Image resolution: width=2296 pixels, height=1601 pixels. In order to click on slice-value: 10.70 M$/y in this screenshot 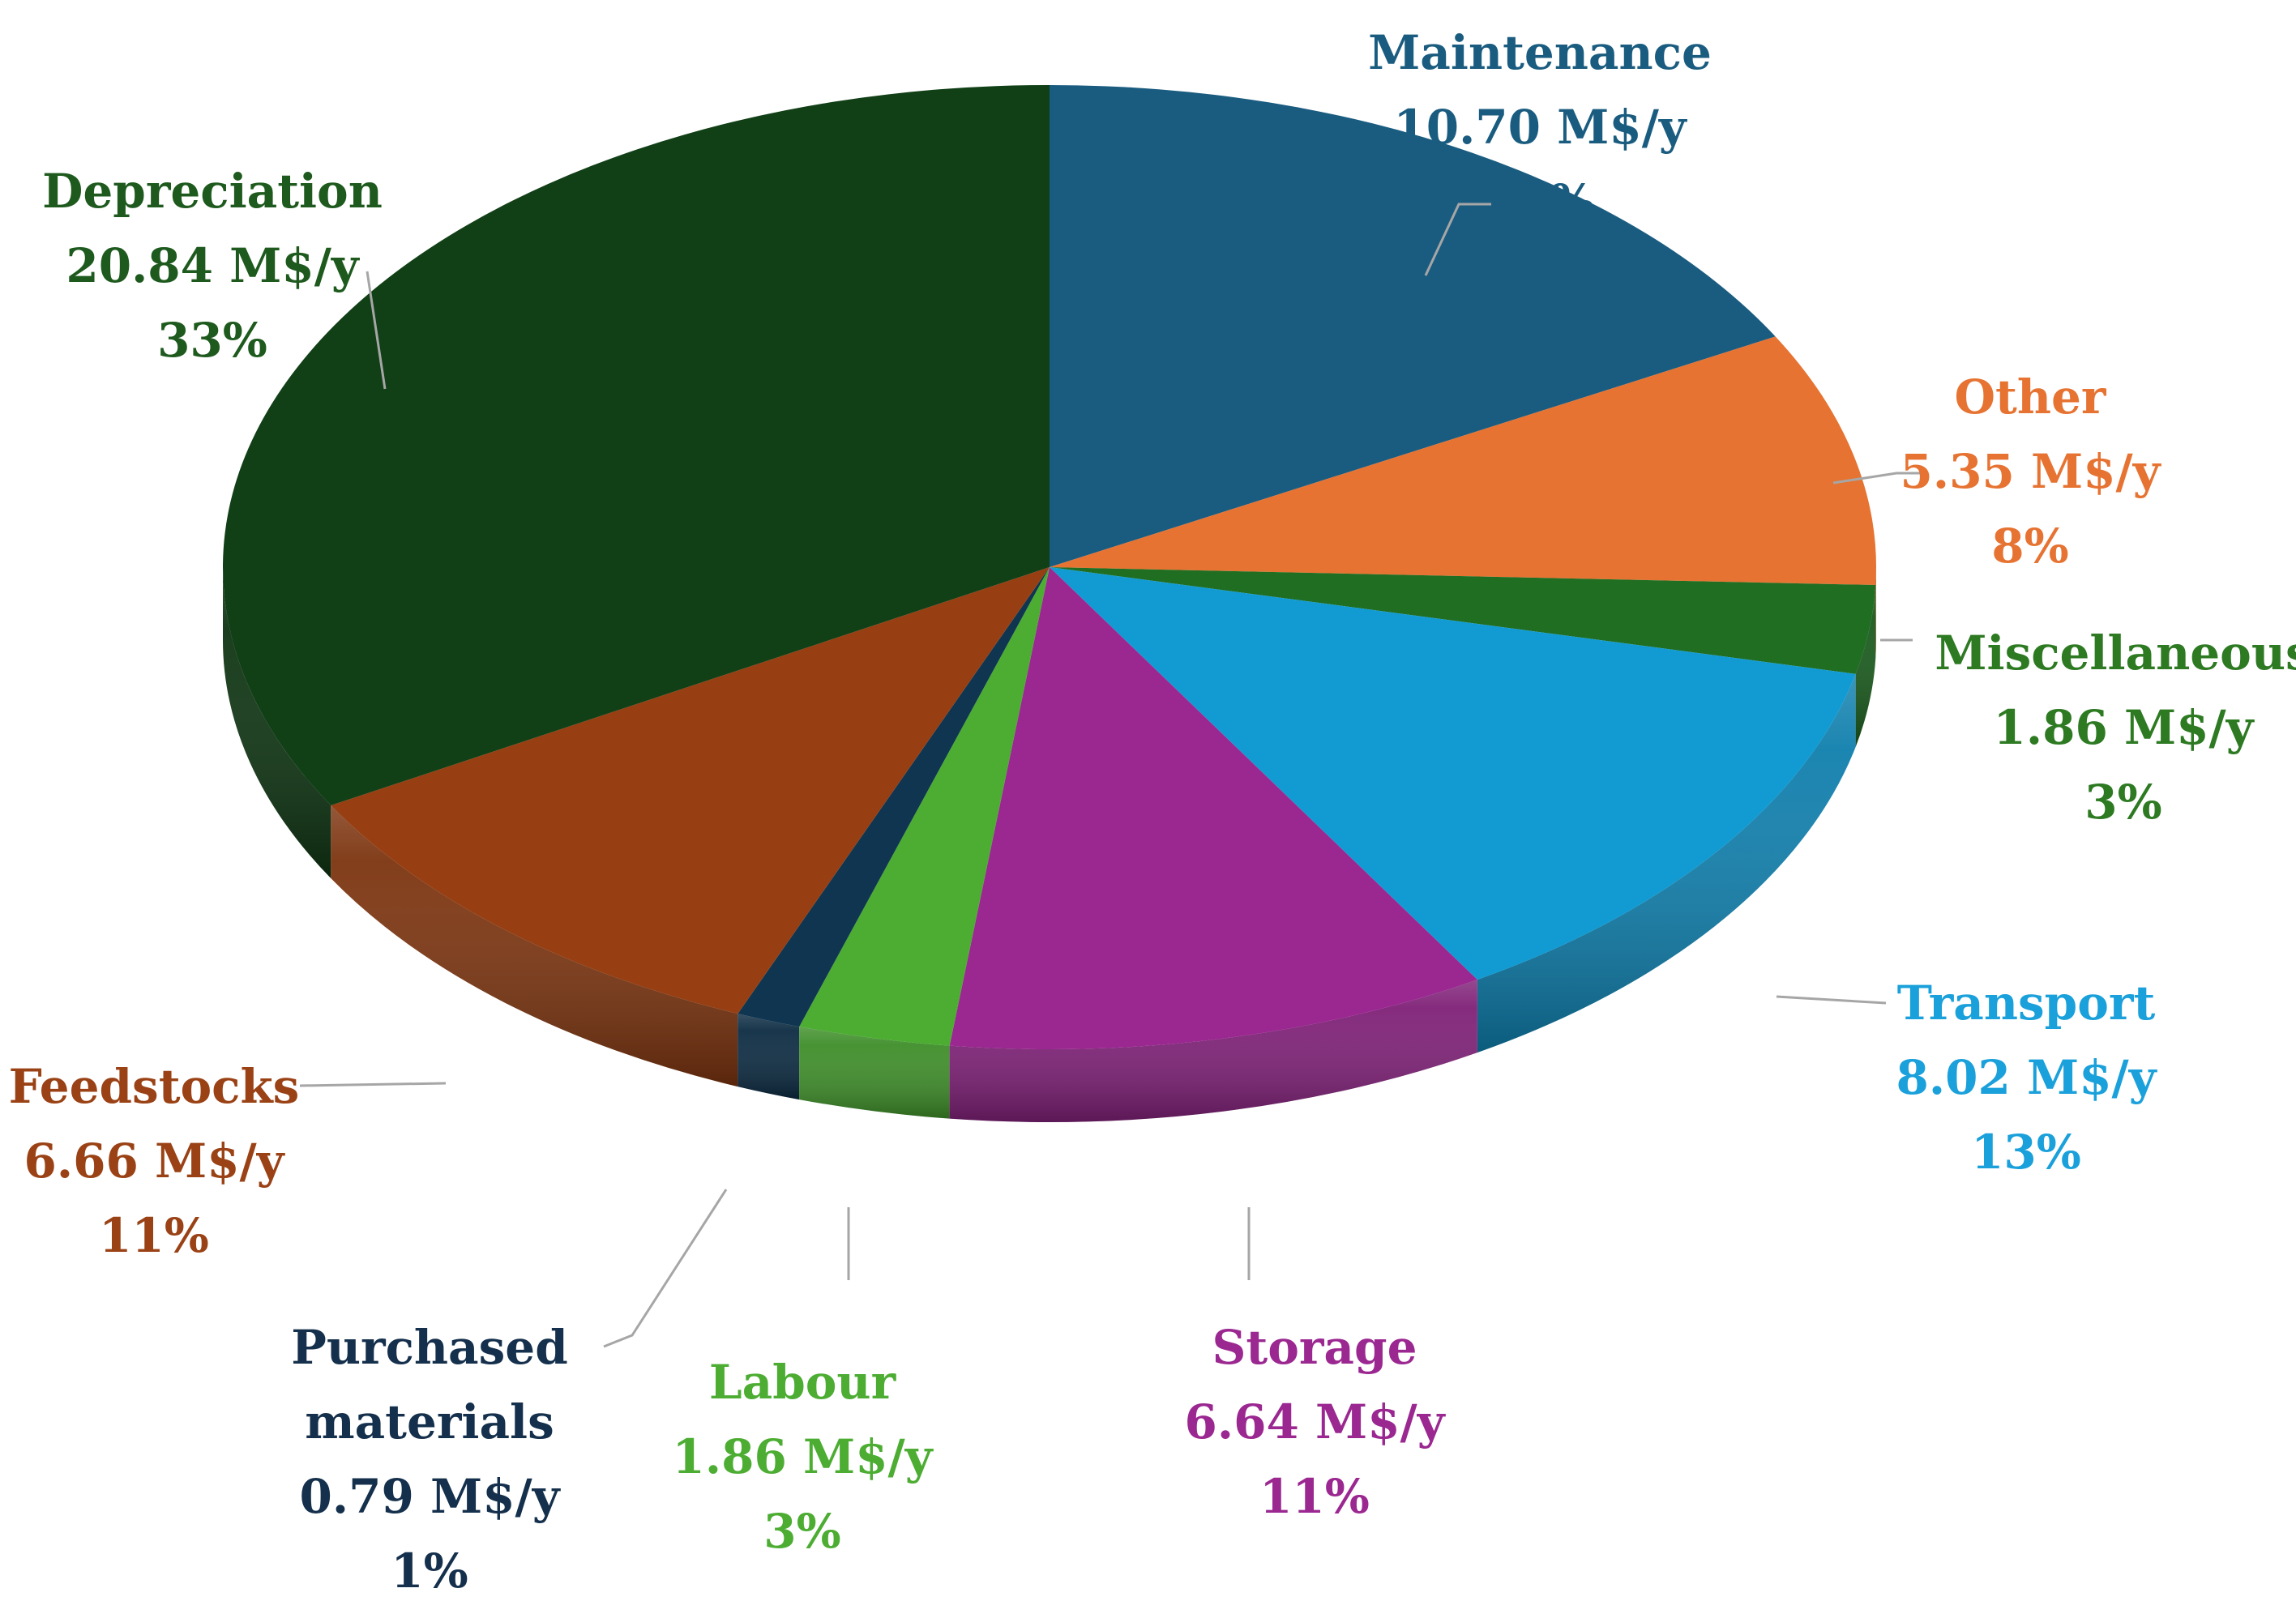, I will do `click(1540, 128)`.